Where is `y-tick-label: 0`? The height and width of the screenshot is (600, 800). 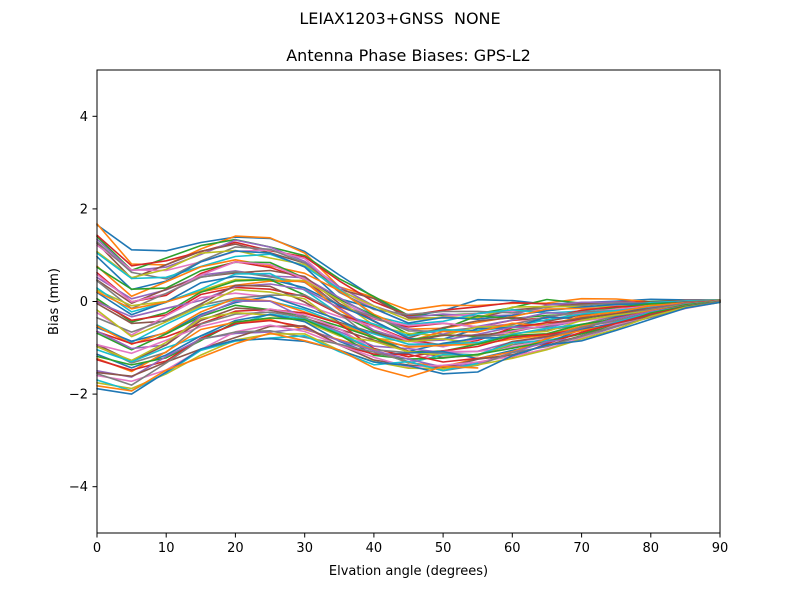 y-tick-label: 0 is located at coordinates (84, 302).